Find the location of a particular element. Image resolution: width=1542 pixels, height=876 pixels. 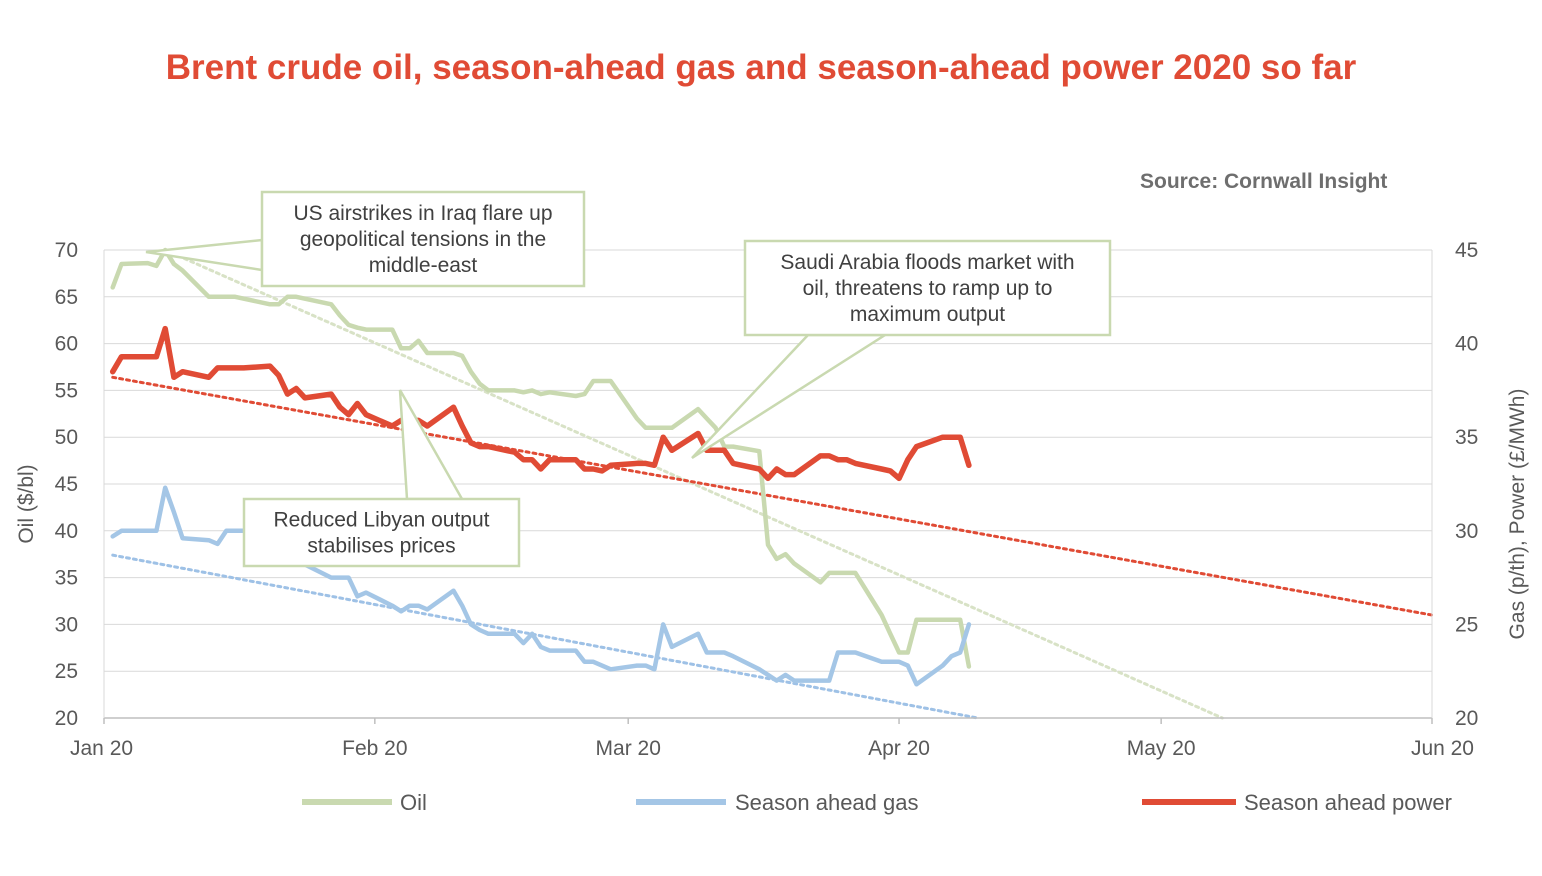

annotation-line: oil, threatens to ramp up to is located at coordinates (928, 288).